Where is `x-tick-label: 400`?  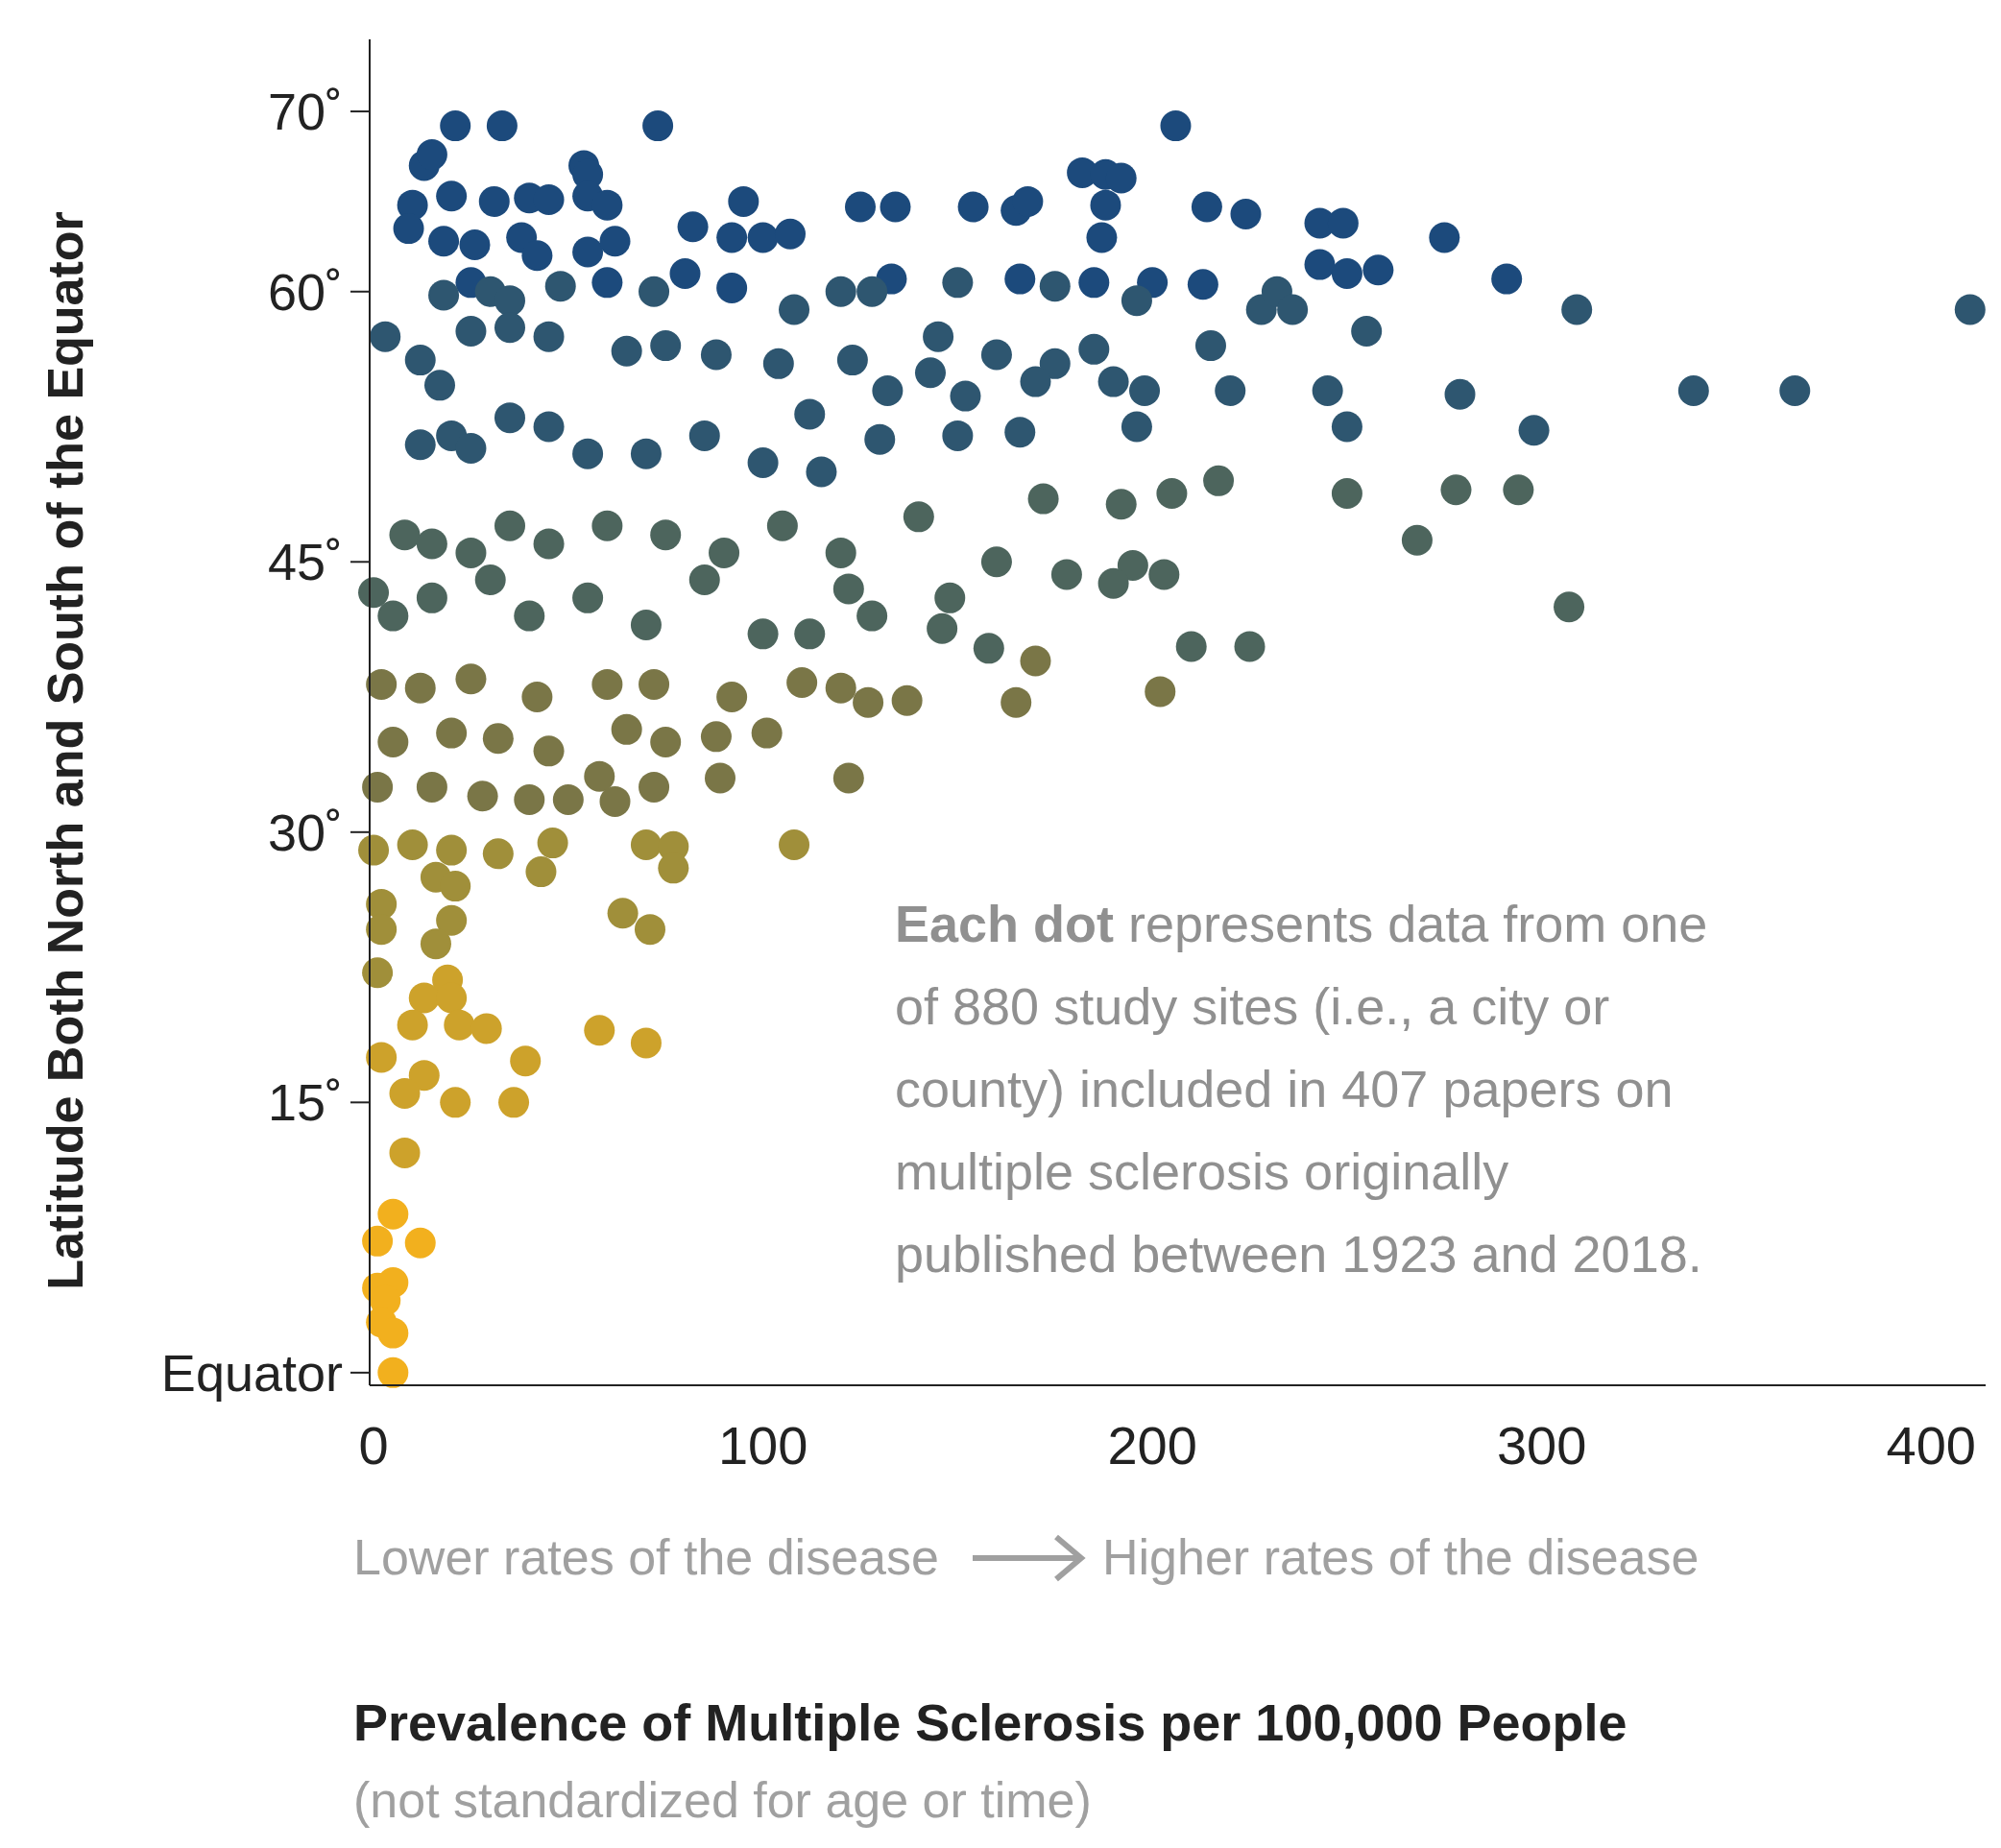 x-tick-label: 400 is located at coordinates (1931, 1445).